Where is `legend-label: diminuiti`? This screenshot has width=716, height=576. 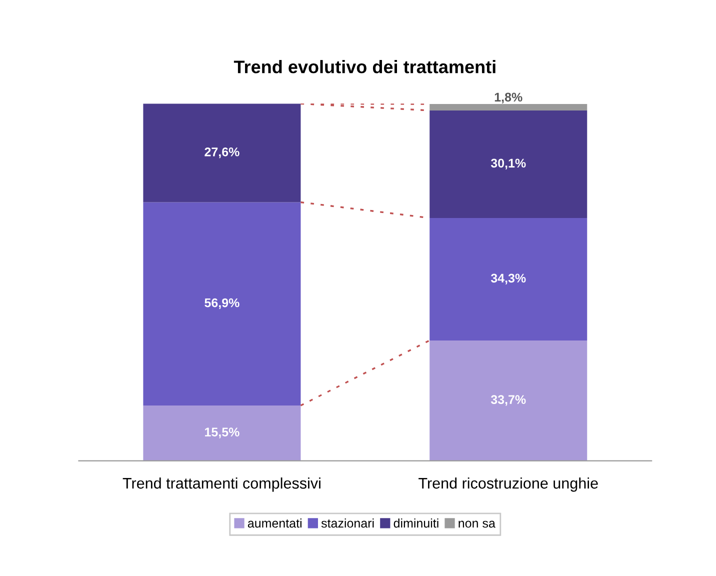
legend-label: diminuiti is located at coordinates (416, 523).